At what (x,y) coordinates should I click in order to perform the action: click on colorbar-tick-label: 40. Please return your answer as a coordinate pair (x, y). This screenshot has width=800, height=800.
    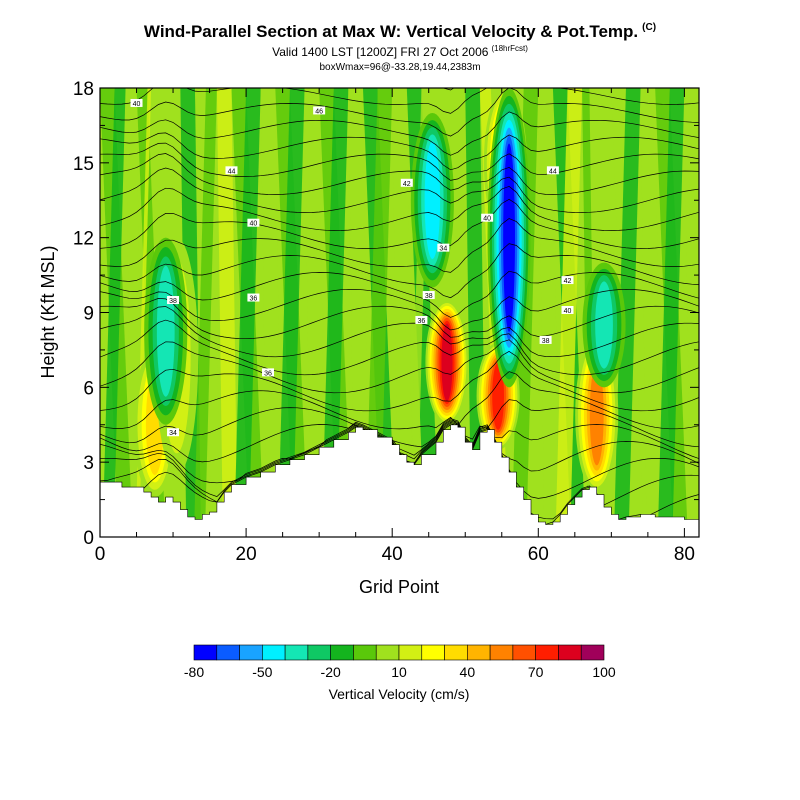
    Looking at the image, I should click on (468, 672).